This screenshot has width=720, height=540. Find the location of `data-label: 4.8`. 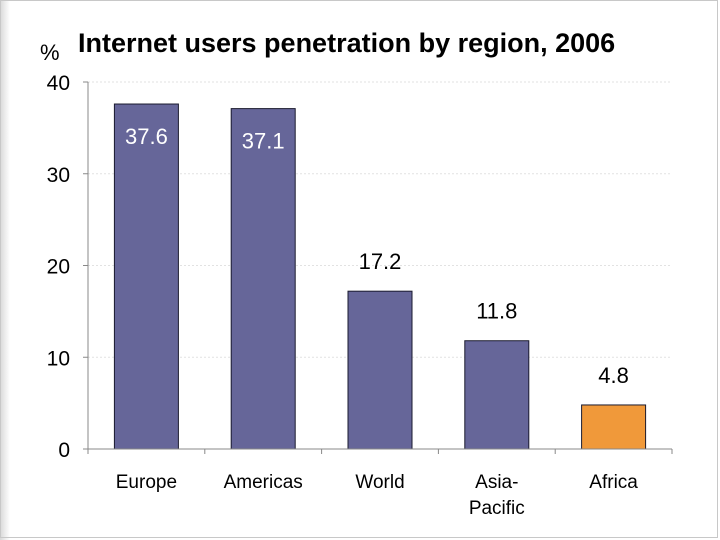

data-label: 4.8 is located at coordinates (613, 375).